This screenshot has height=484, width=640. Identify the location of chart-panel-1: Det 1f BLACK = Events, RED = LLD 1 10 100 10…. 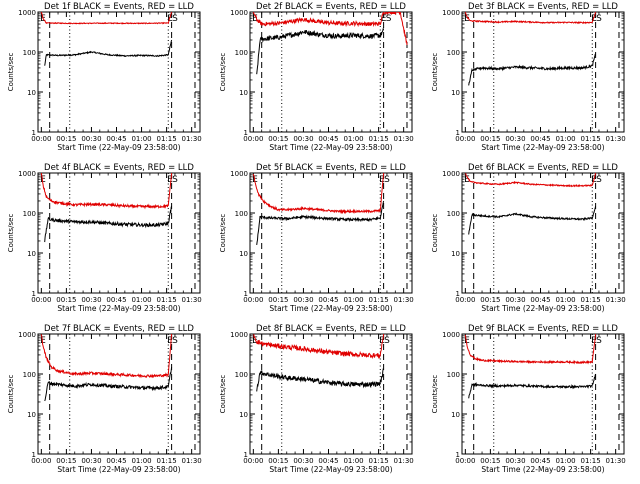
(104, 77).